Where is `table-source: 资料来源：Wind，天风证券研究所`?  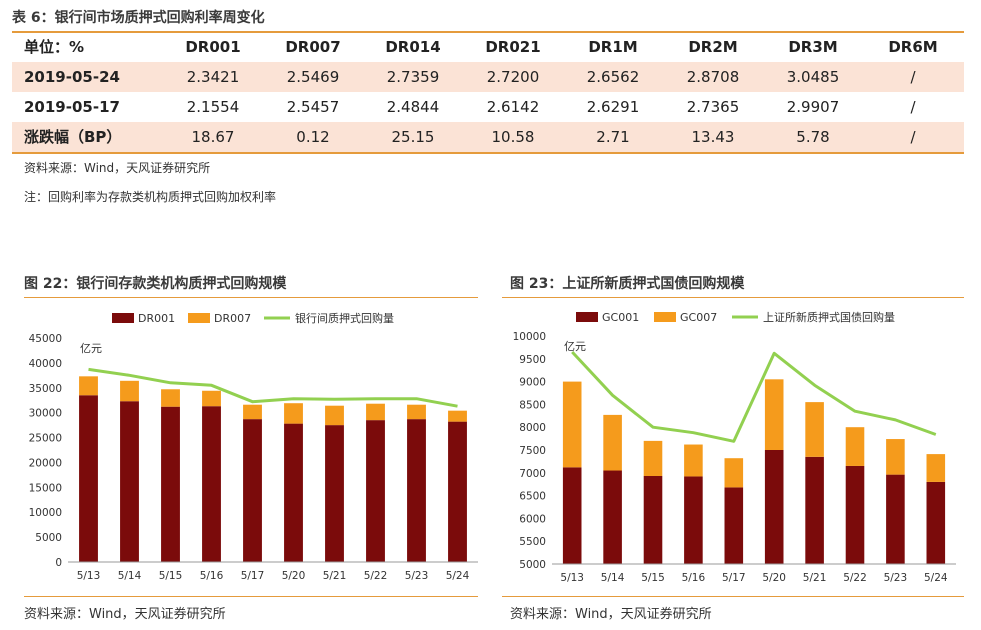 table-source: 资料来源：Wind，天风证券研究所 is located at coordinates (117, 168).